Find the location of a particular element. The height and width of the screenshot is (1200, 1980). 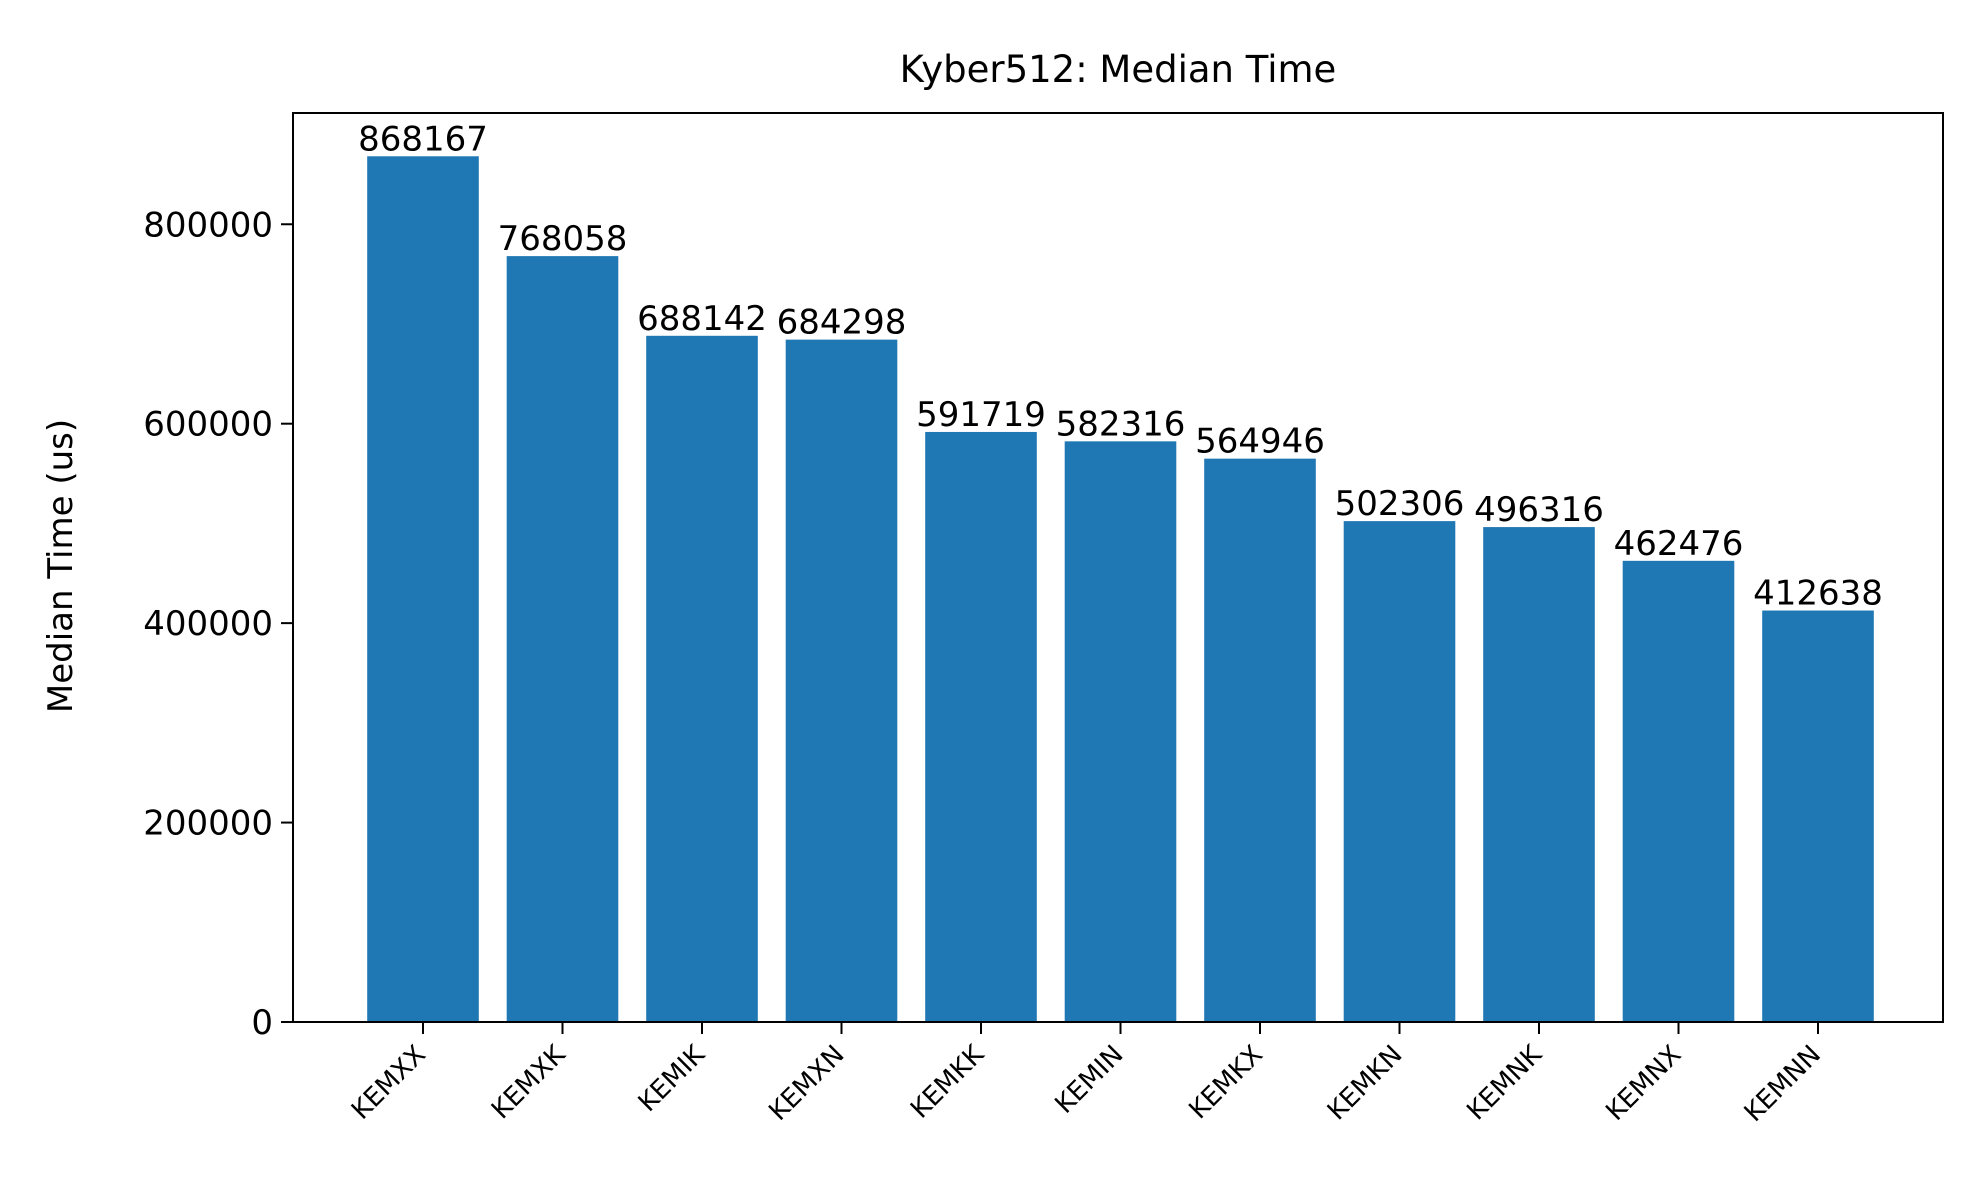

x-tick-label-kemxn: KEMXN is located at coordinates (806, 1083).